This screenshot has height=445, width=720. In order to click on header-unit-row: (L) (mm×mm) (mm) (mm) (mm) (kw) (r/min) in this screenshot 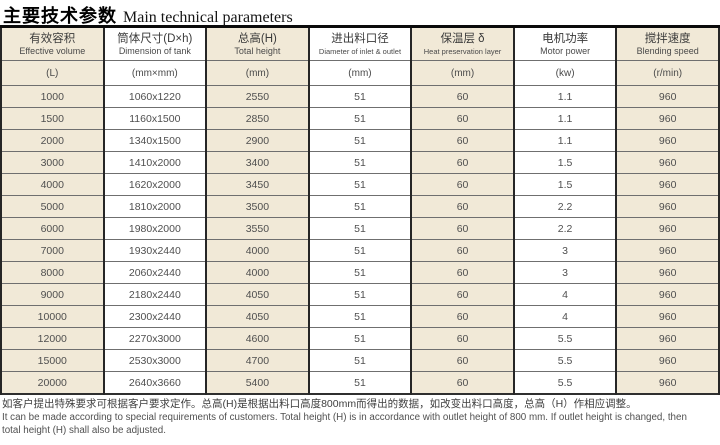, I will do `click(360, 73)`.